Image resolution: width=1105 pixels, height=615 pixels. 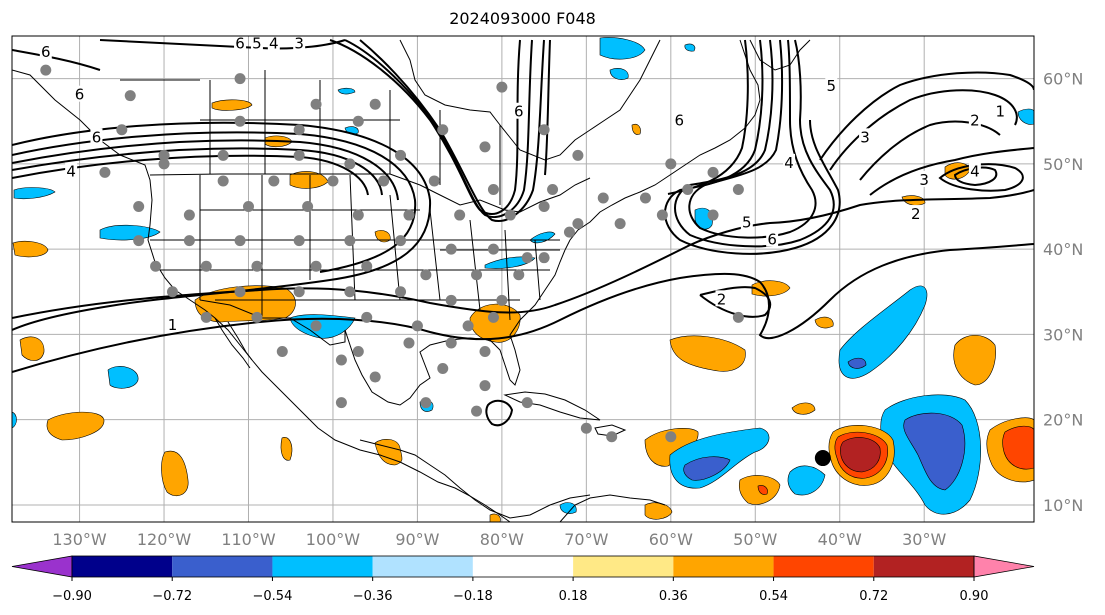 I want to click on coastline-south-america, so click(x=612, y=508).